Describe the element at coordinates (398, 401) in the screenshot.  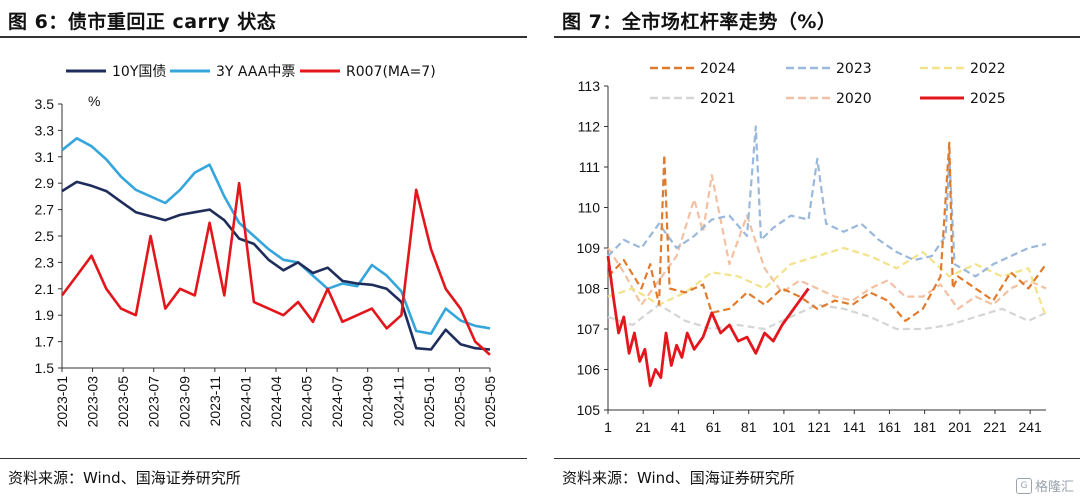
I see `x-tick-label: 2024-11` at that location.